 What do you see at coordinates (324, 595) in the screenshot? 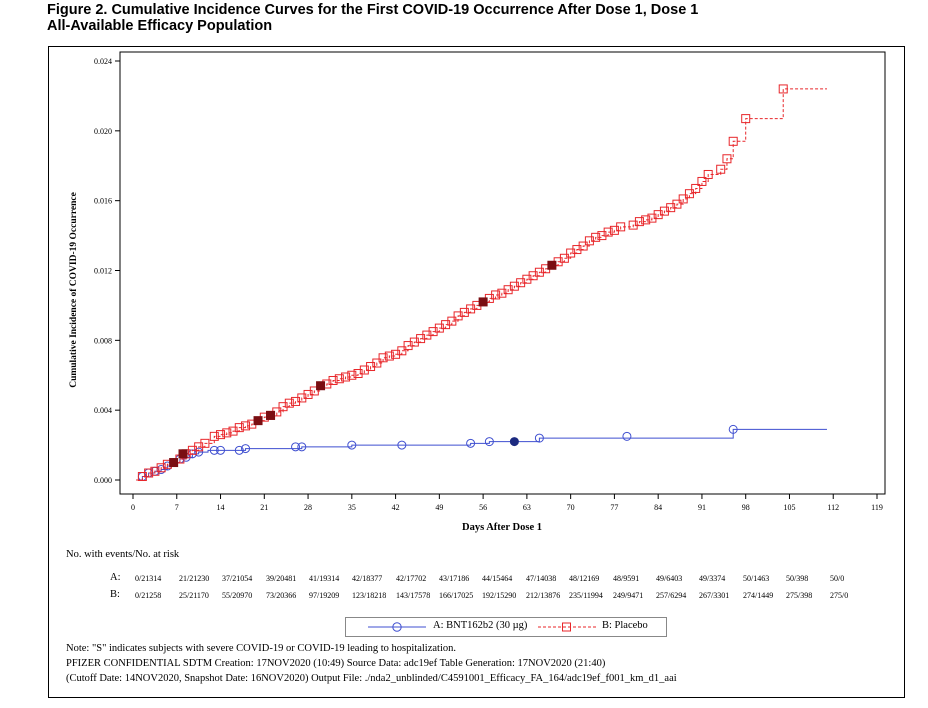
I see `risk-cell: 97/19209` at bounding box center [324, 595].